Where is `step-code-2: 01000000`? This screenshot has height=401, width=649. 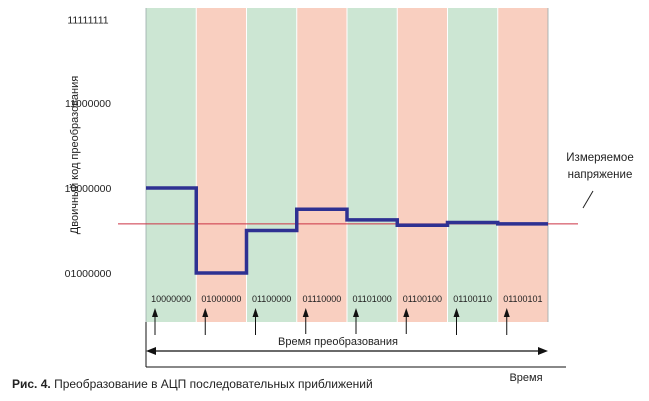
step-code-2: 01000000 is located at coordinates (221, 299).